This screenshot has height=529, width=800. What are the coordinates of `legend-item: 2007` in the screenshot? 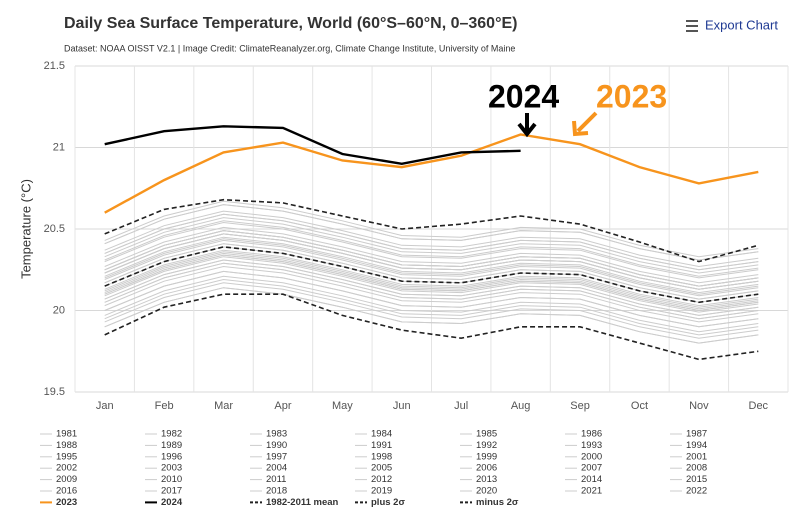 It's located at (583, 468).